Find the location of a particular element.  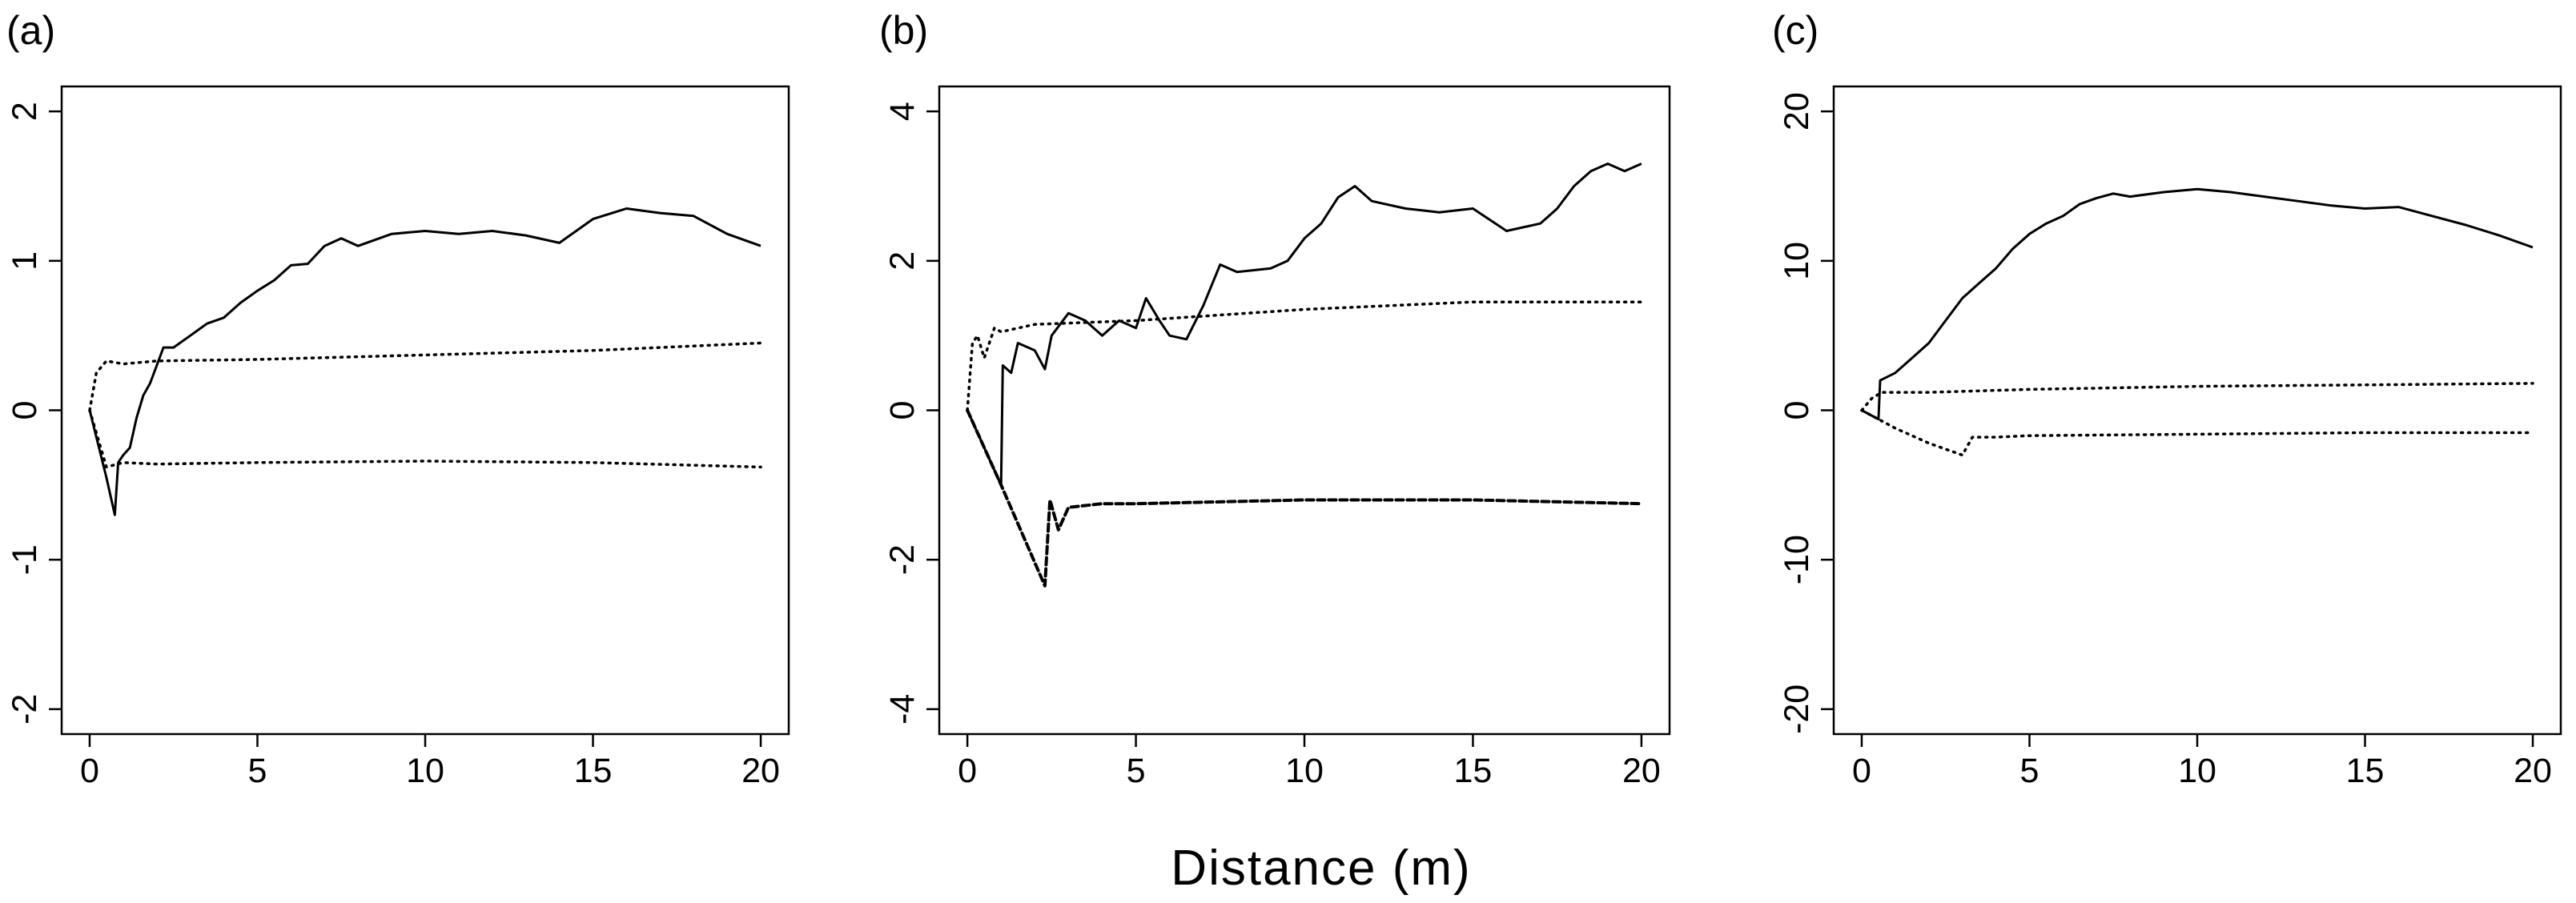

y-tick-label: 10 is located at coordinates (1797, 261).